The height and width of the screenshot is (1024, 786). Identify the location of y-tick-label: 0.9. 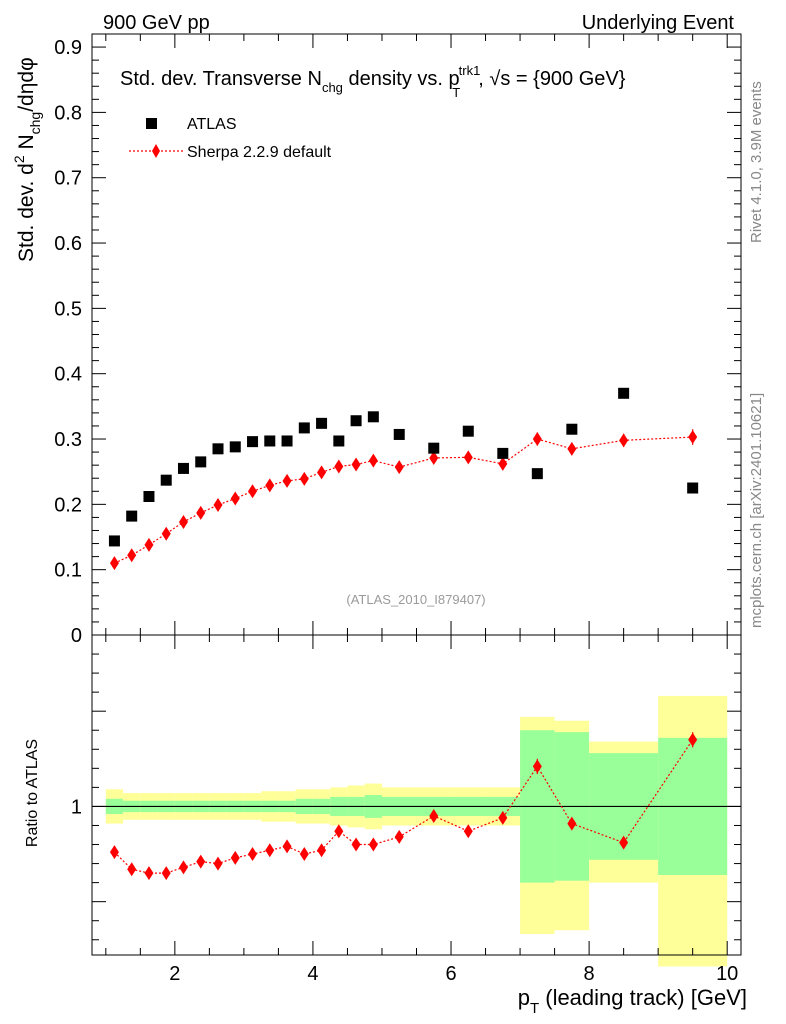
(68, 48).